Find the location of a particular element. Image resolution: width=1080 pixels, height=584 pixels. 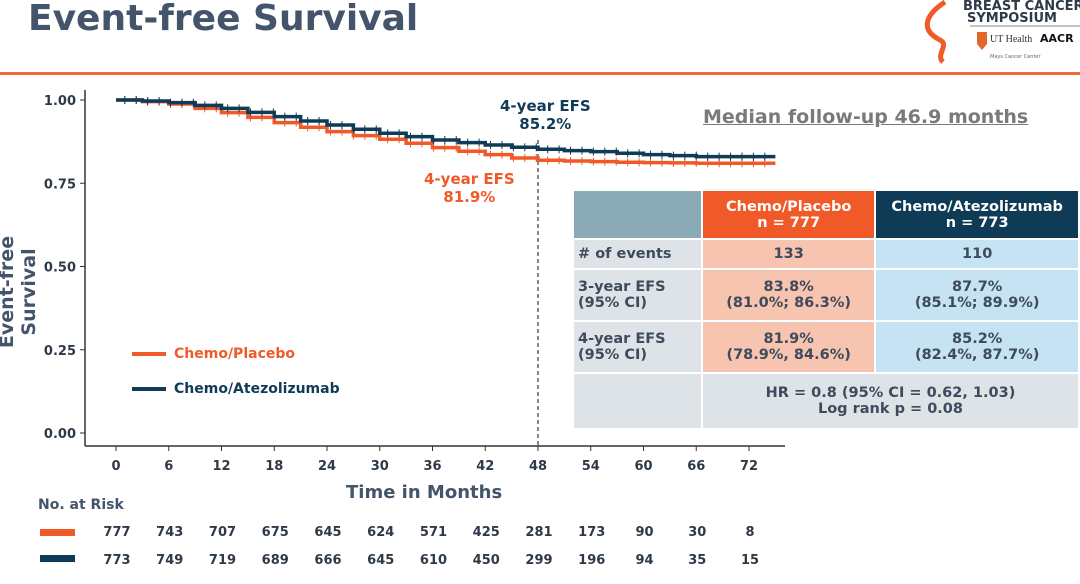

placebo-4yr-annotation: 4-year EFS 81.9% is located at coordinates (469, 188).